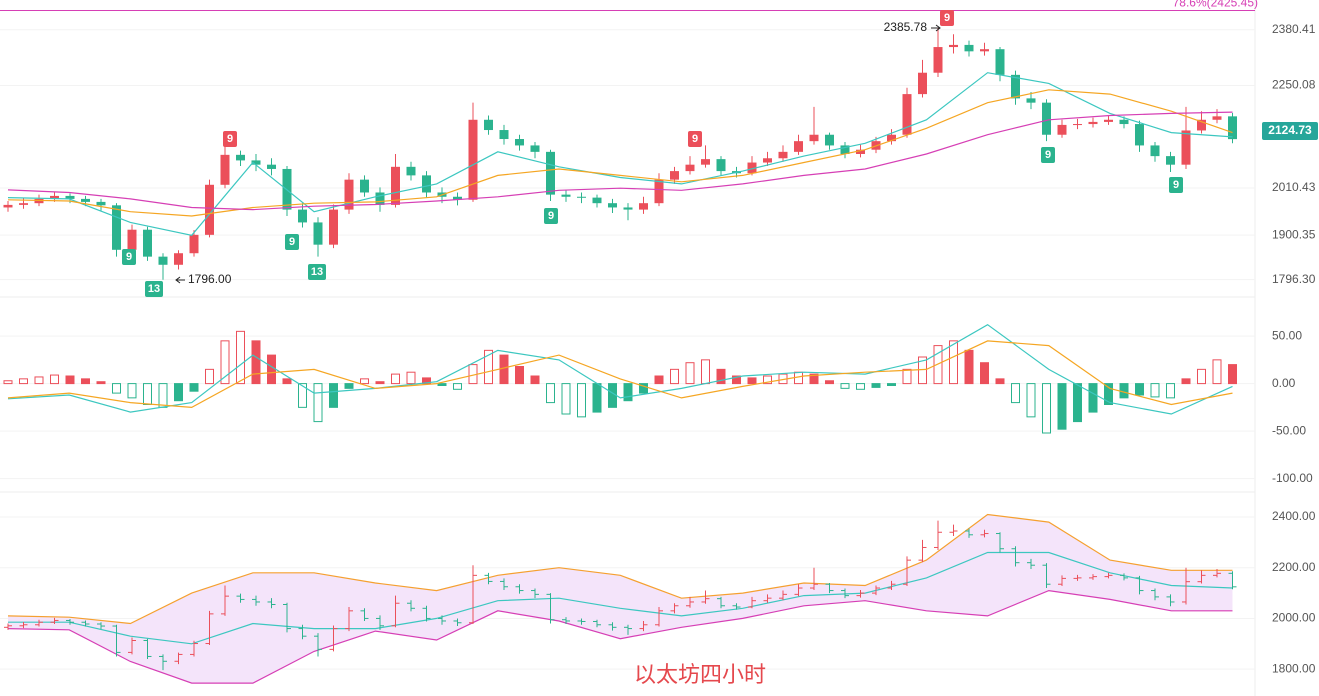  I want to click on y-tick-label: 2380.41, so click(1294, 29).